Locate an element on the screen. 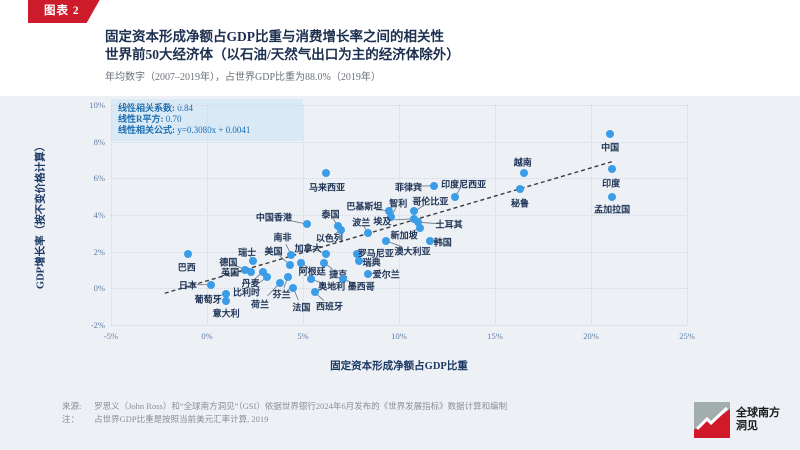  data-point-label: 印度尼西亚 is located at coordinates (464, 184).